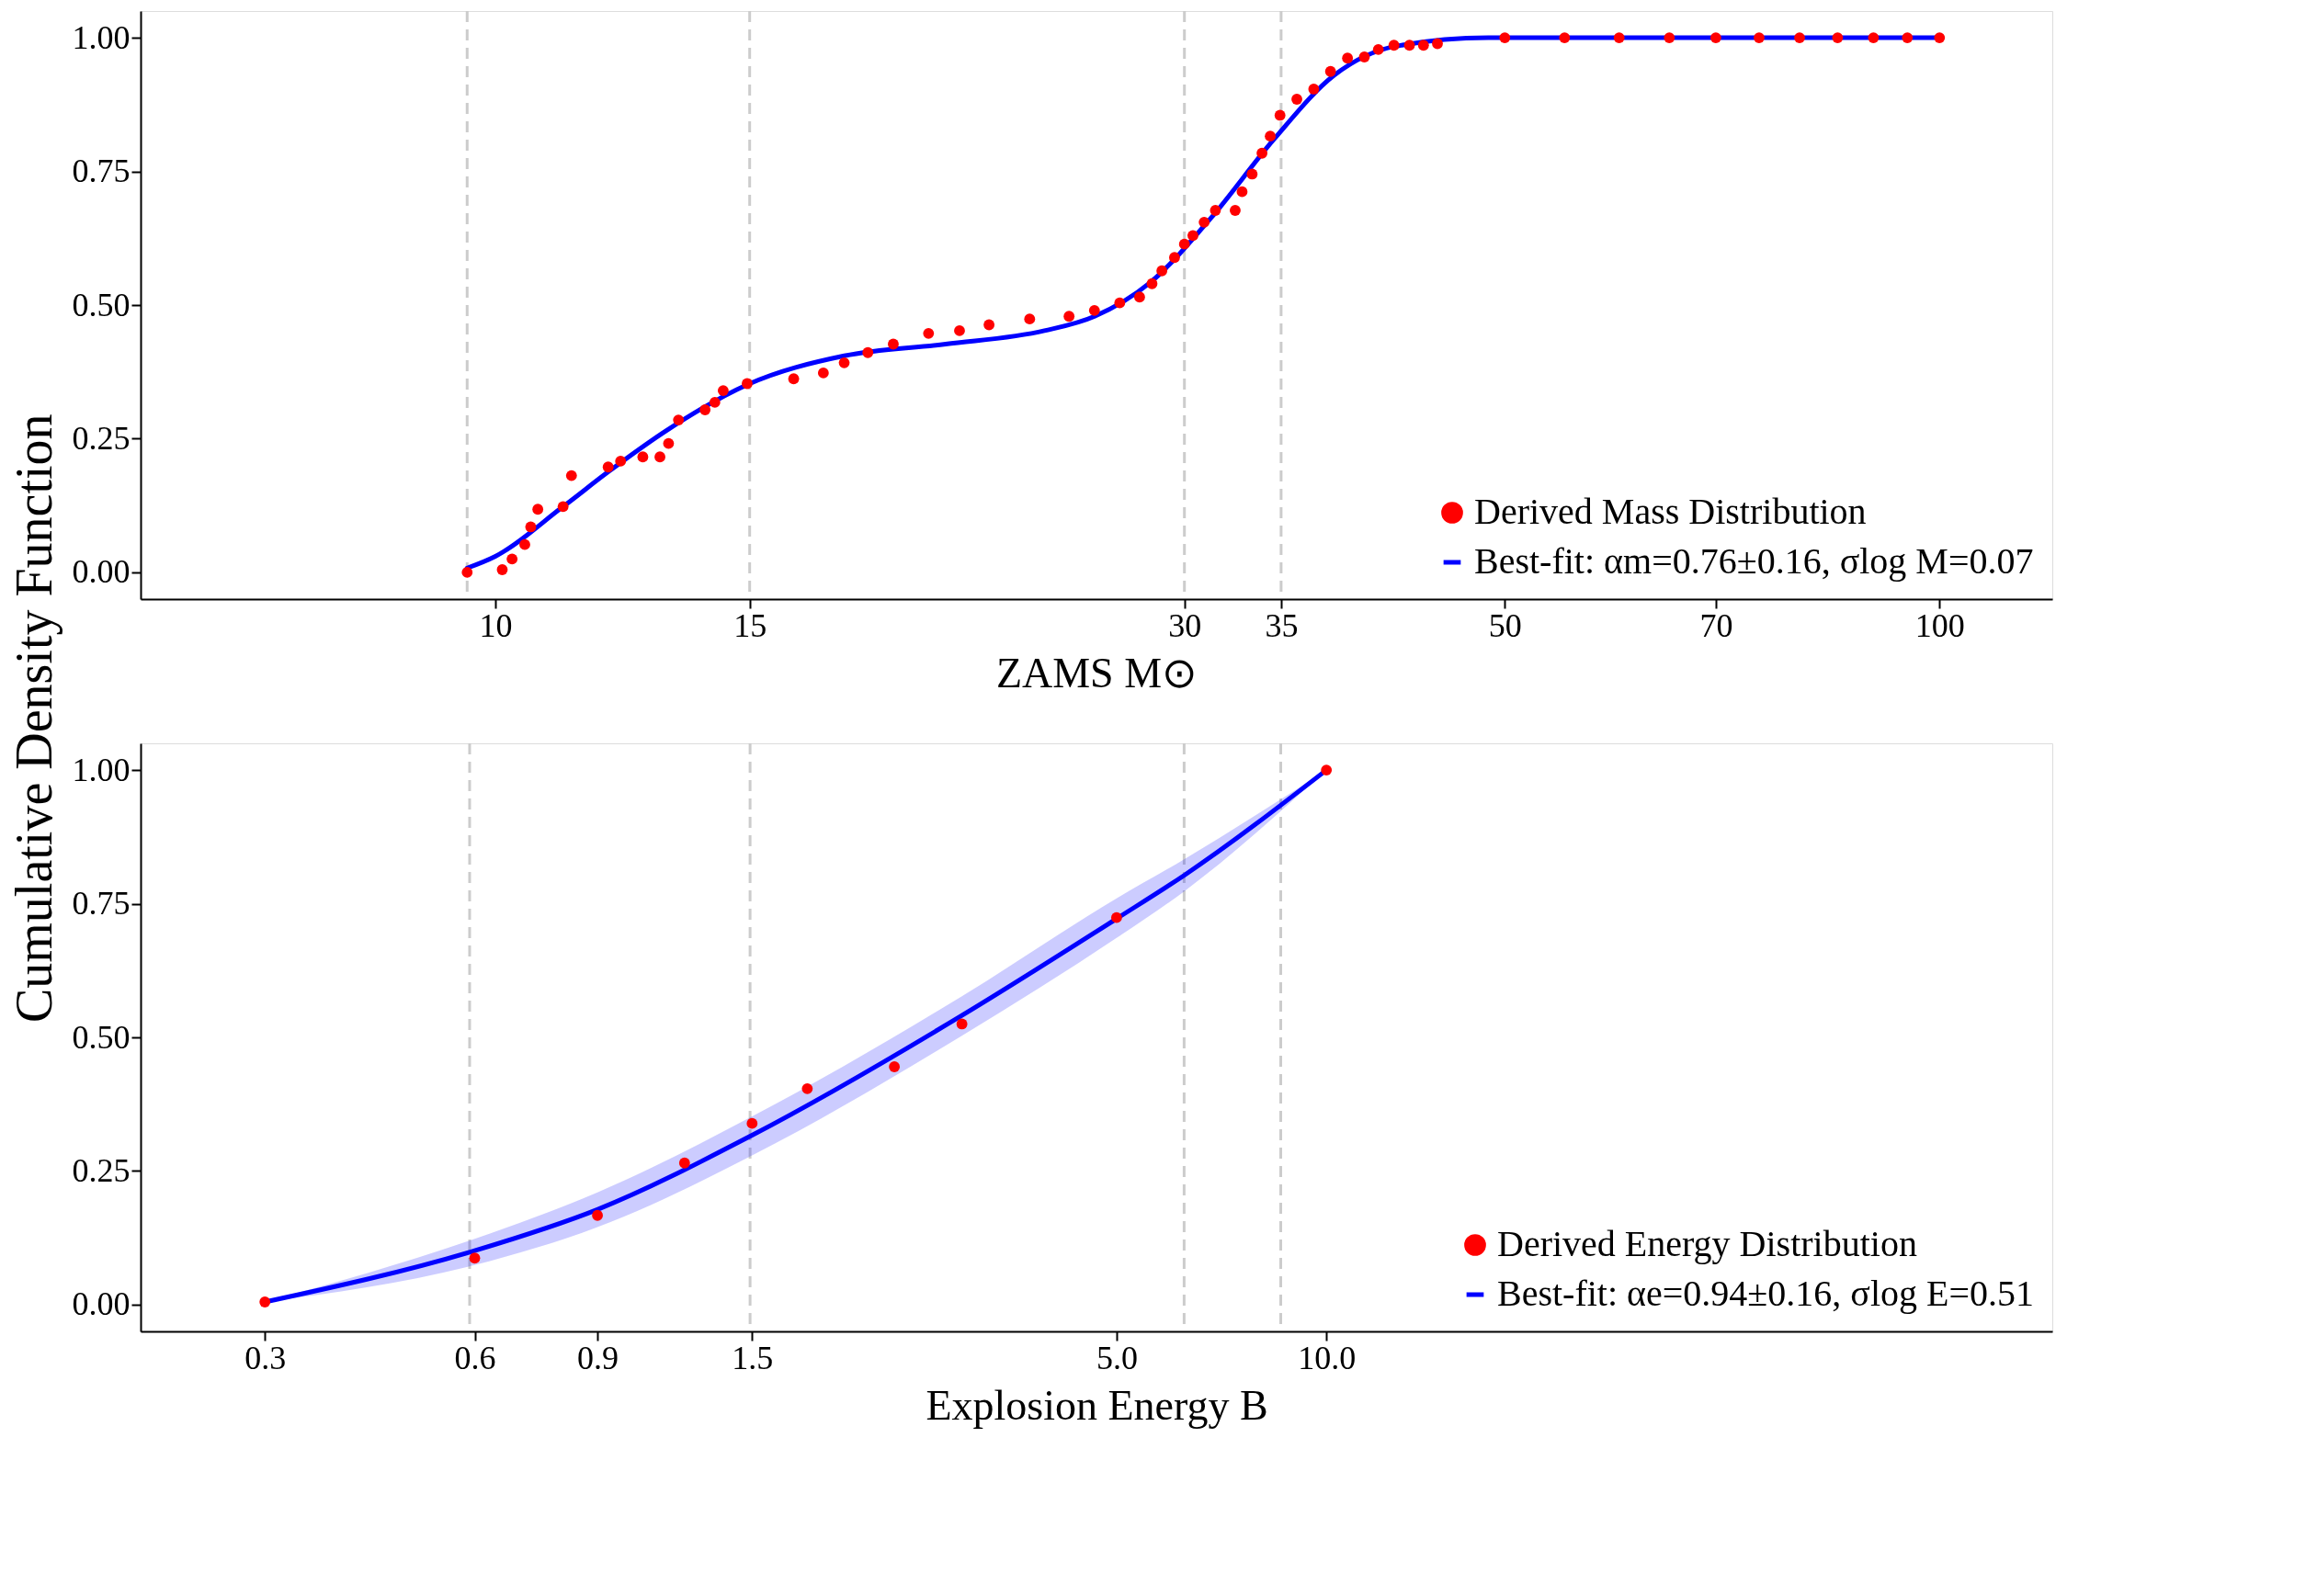 The width and height of the screenshot is (2317, 1596). What do you see at coordinates (1716, 625) in the screenshot?
I see `x-tick-label: 70` at bounding box center [1716, 625].